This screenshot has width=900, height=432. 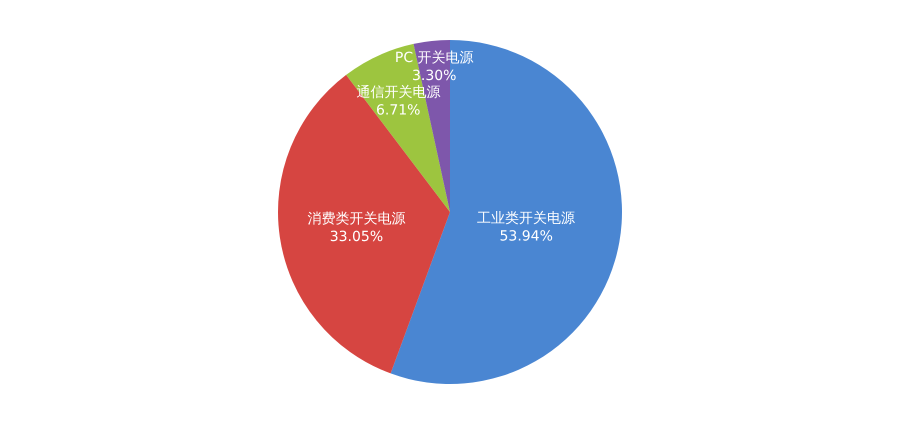 I want to click on slice-label: PC 开关电源, so click(x=434, y=58).